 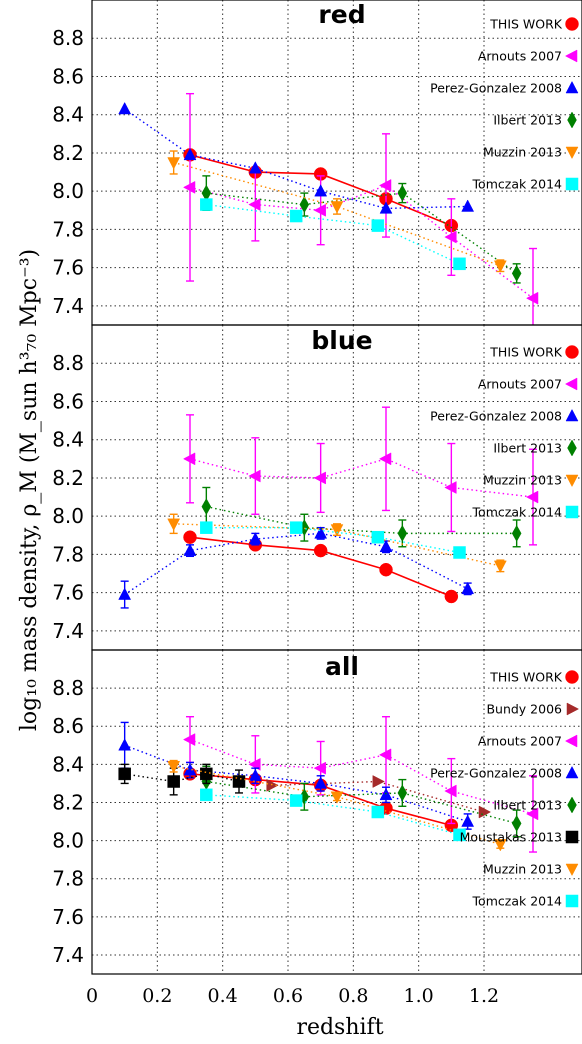 I want to click on panel-all-series, so click(x=328, y=784).